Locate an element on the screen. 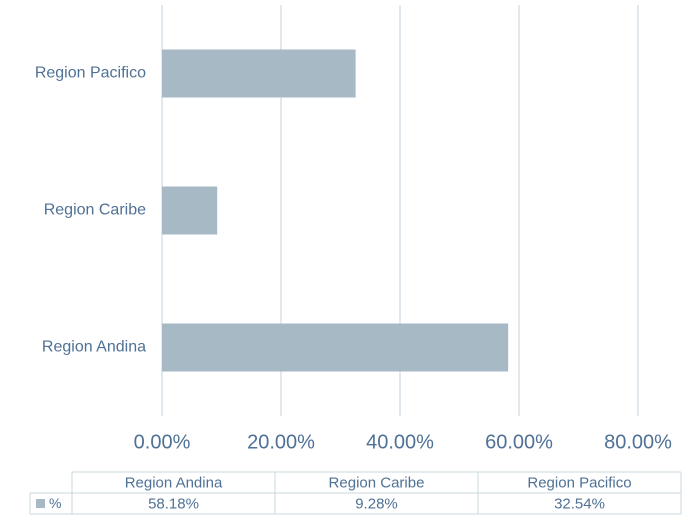 This screenshot has height=525, width=694. y-tick-label: Region Pacifico is located at coordinates (90, 73).